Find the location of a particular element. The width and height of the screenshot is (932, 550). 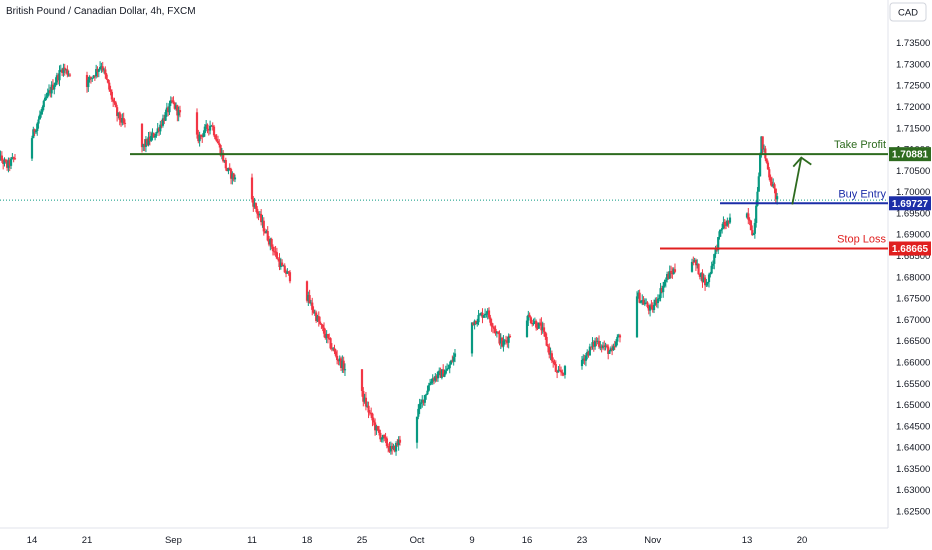

x-tick-label: 16 is located at coordinates (527, 540).